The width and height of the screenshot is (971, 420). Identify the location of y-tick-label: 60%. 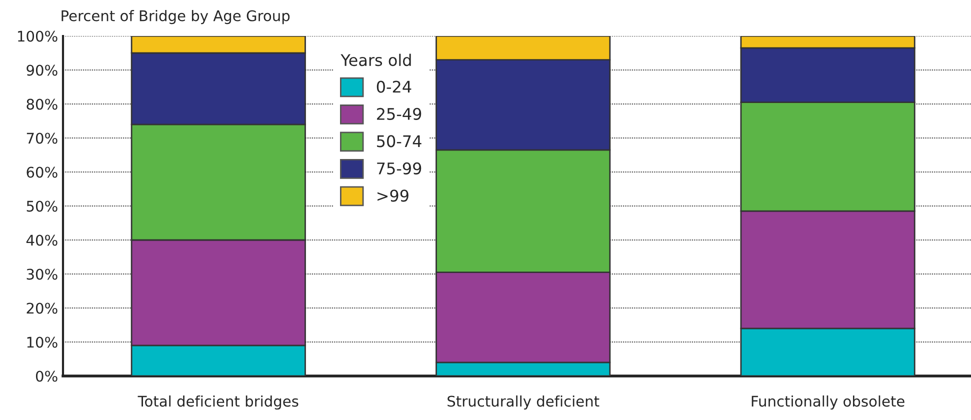
(42, 172).